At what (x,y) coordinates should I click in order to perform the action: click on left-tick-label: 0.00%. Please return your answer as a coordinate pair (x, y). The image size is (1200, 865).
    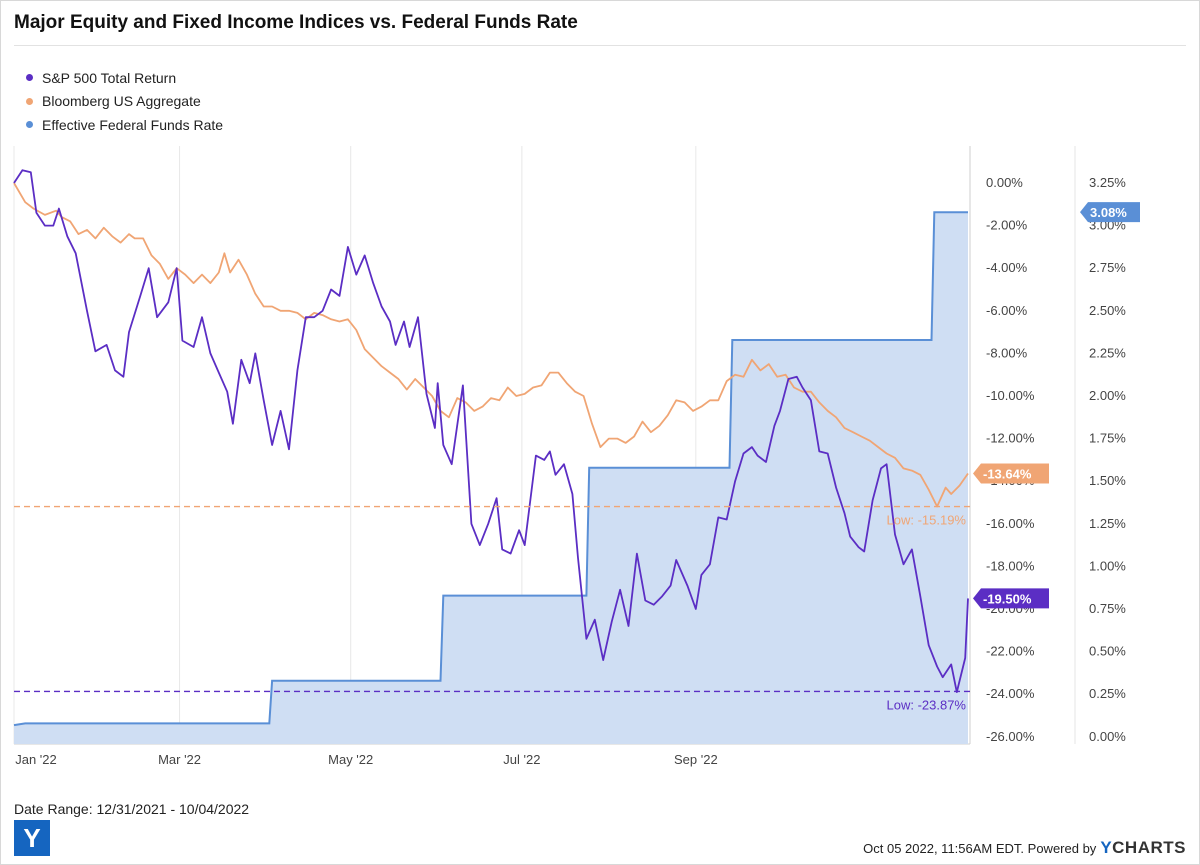
    Looking at the image, I should click on (1004, 182).